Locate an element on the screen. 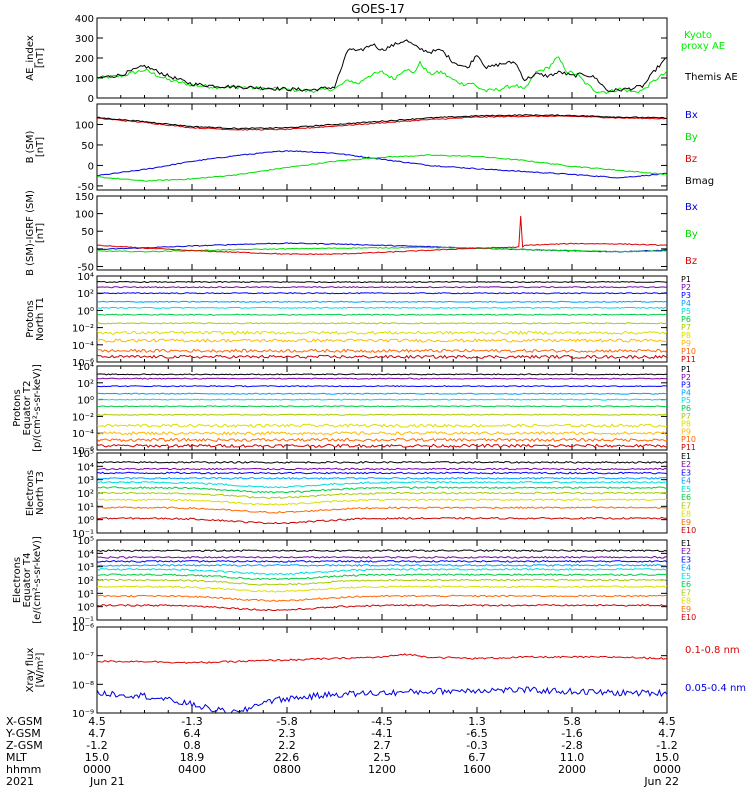 The width and height of the screenshot is (750, 800). y-tick-label: 100 is located at coordinates (84, 79).